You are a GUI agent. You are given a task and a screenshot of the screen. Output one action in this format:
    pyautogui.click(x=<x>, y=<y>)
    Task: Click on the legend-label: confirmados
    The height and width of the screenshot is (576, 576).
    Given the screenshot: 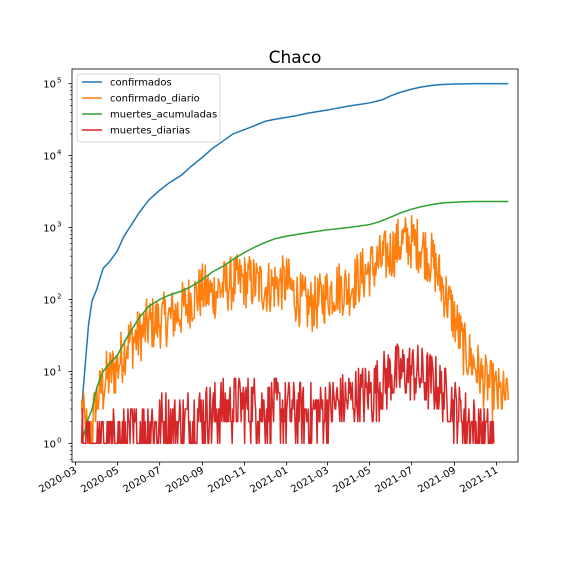 What is the action you would take?
    pyautogui.click(x=141, y=83)
    